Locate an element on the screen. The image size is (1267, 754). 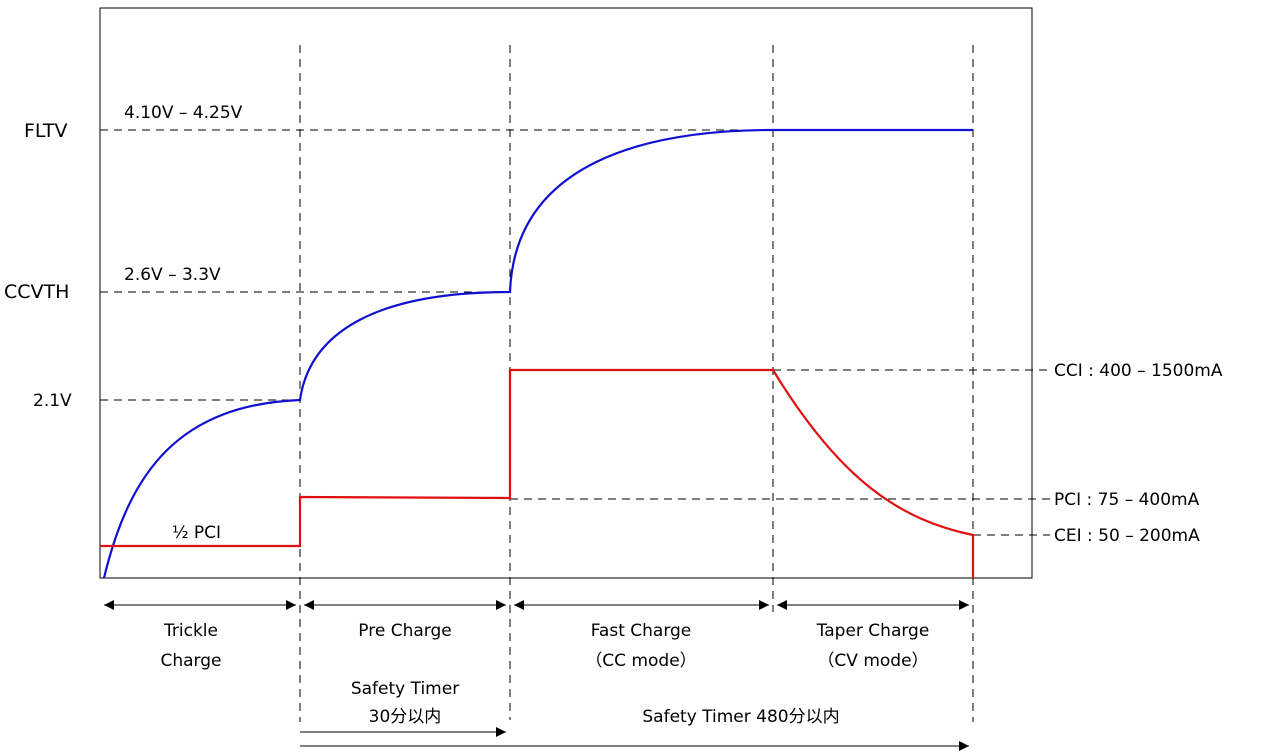
ccvth-label: CCVTH is located at coordinates (36, 292).